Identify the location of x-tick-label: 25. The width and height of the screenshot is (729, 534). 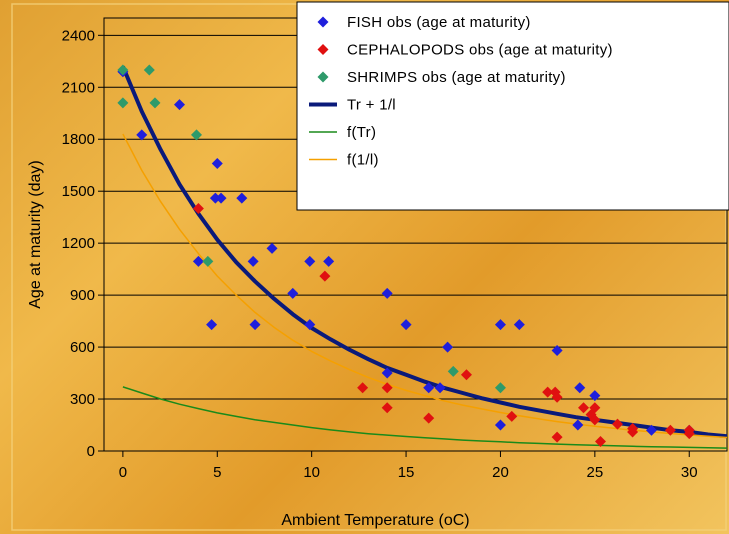
(595, 472).